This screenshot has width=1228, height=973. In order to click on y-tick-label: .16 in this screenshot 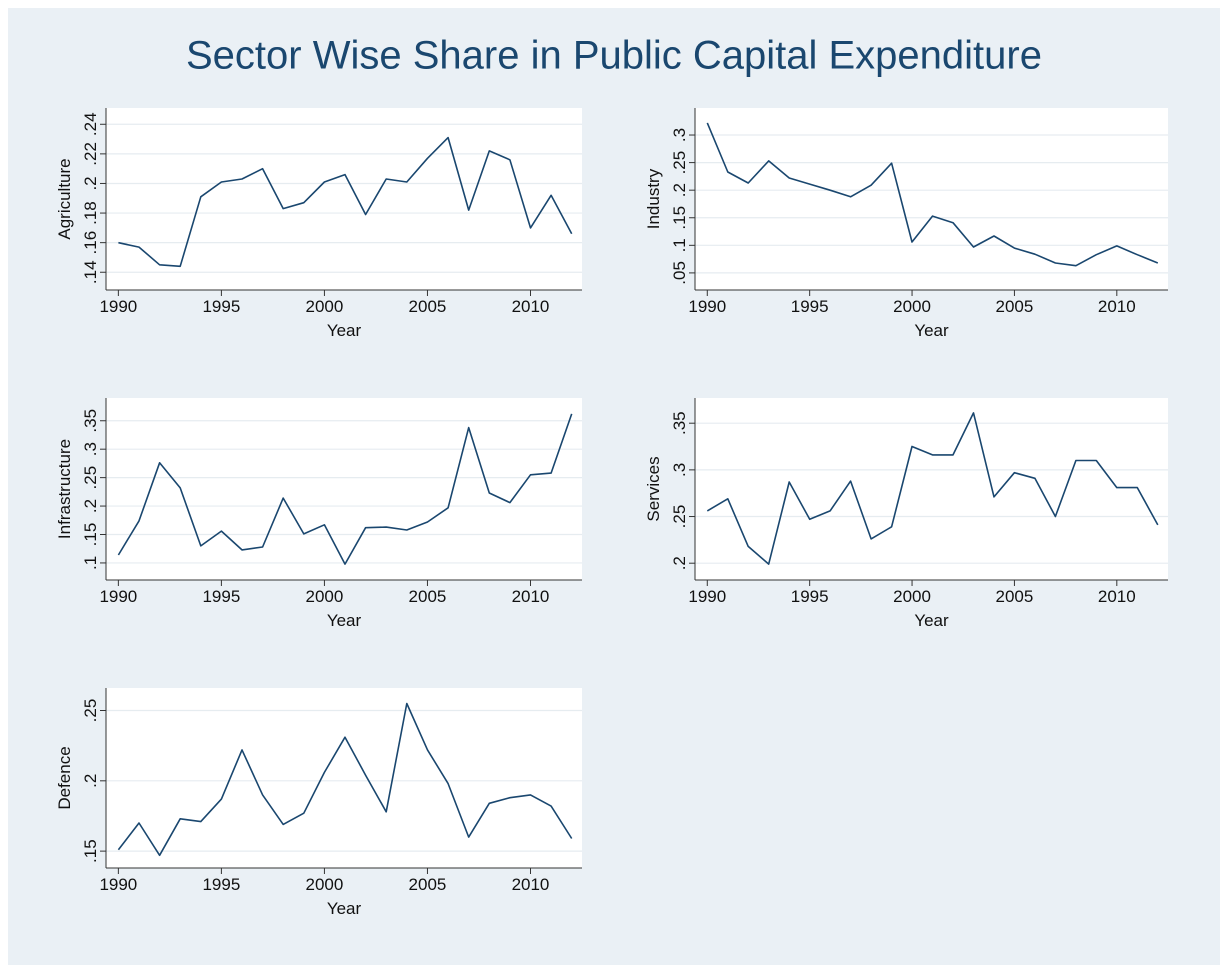, I will do `click(90, 243)`.